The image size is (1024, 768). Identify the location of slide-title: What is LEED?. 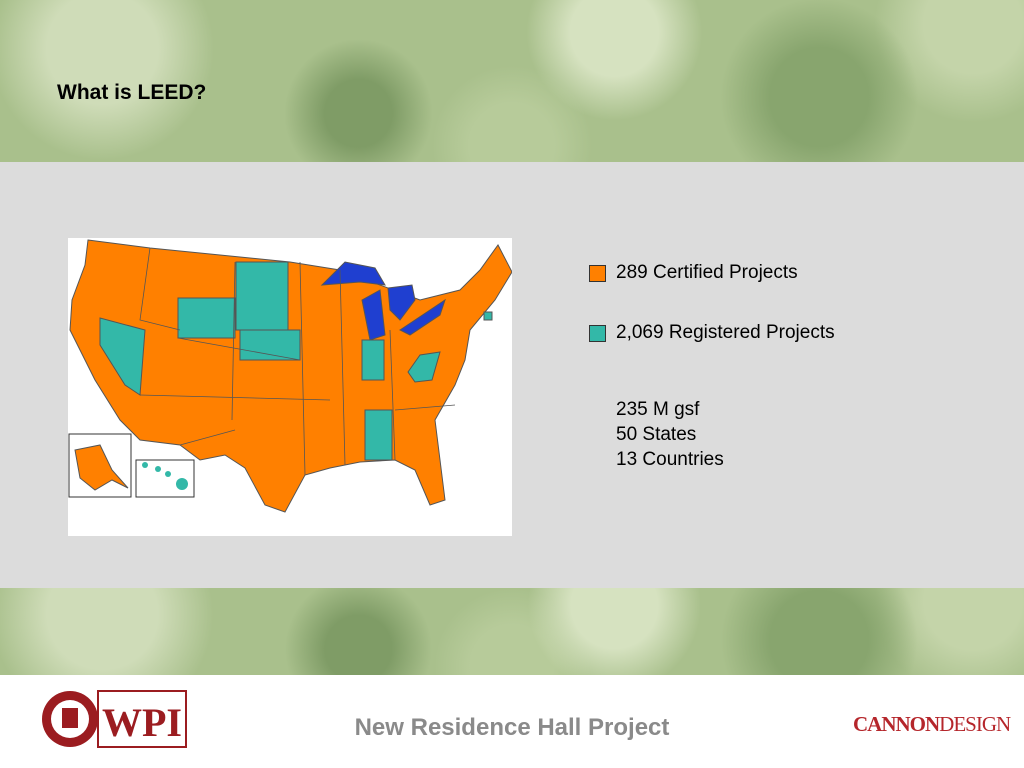
(132, 92).